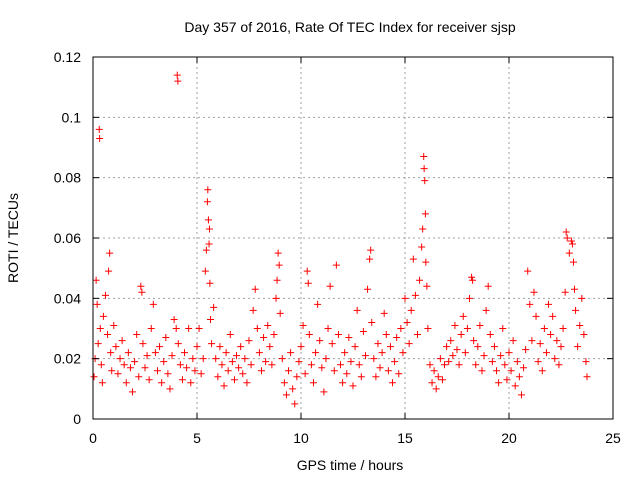  I want to click on x-tick-label: 10, so click(301, 438).